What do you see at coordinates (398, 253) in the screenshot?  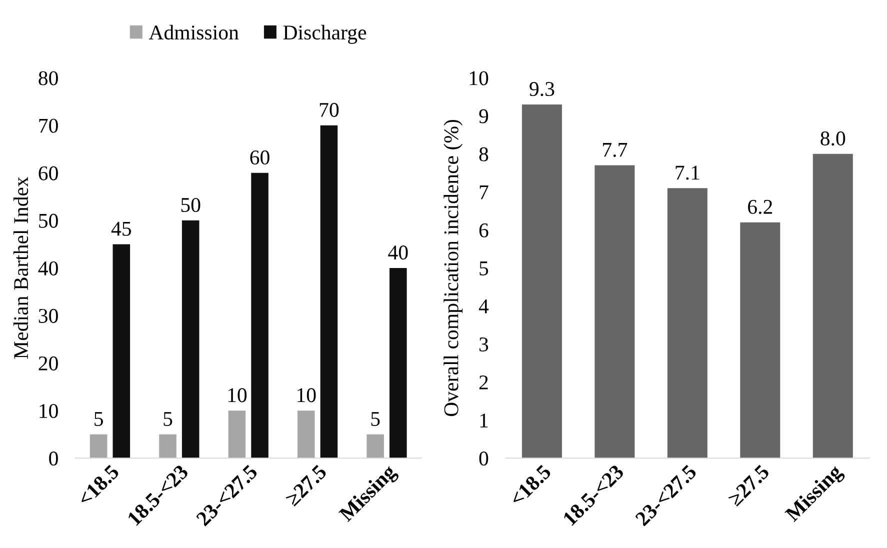 I see `data-label: 40` at bounding box center [398, 253].